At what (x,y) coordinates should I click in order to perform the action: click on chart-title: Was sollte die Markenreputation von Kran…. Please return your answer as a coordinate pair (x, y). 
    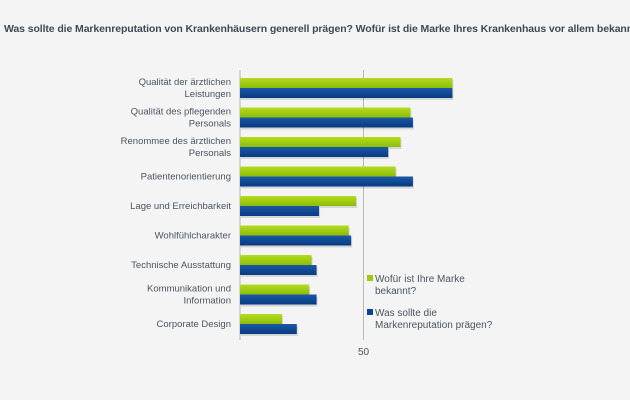
    Looking at the image, I should click on (317, 29).